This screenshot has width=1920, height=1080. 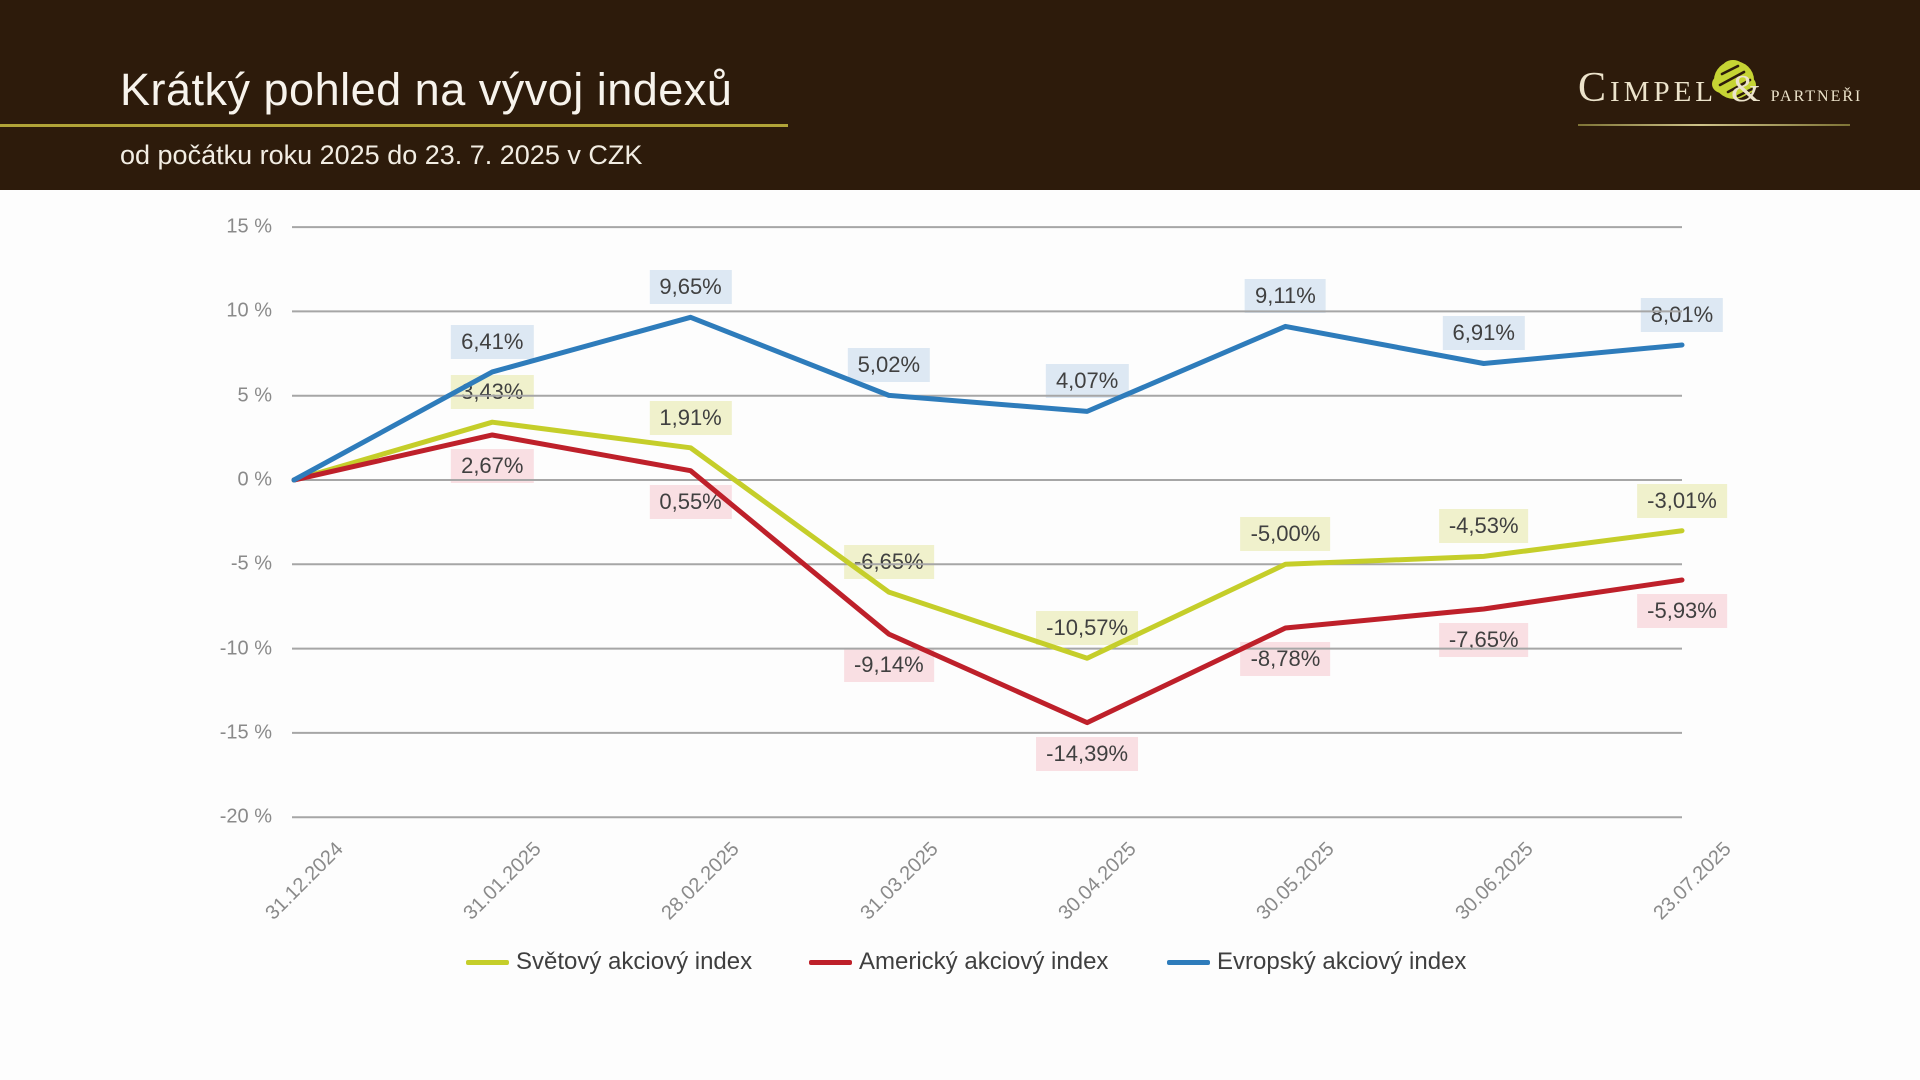 What do you see at coordinates (888, 665) in the screenshot?
I see `data-label: -9,14%` at bounding box center [888, 665].